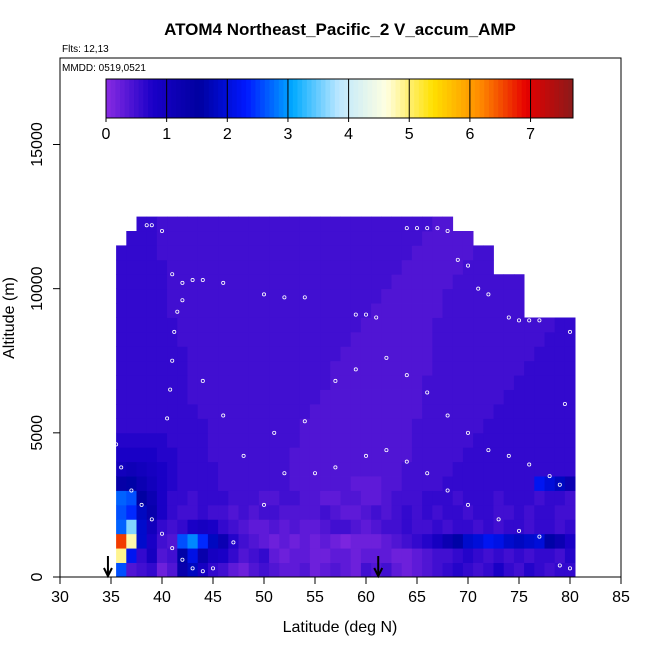 The height and width of the screenshot is (650, 650). Describe the element at coordinates (9, 318) in the screenshot. I see `y-axis-label: Altitude (m)` at that location.